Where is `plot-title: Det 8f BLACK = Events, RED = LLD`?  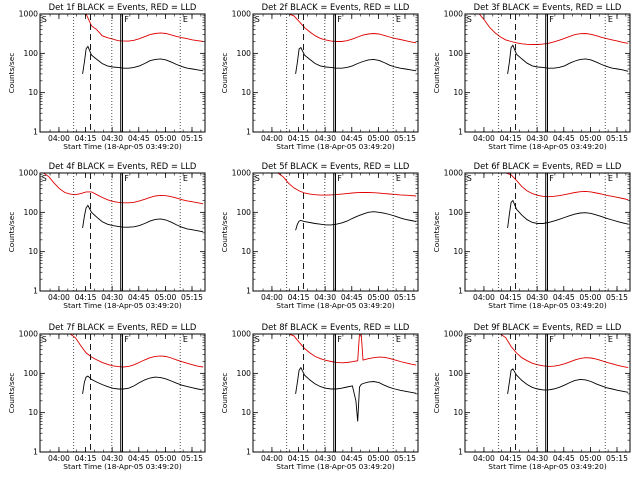 plot-title: Det 8f BLACK = Events, RED = LLD is located at coordinates (336, 327).